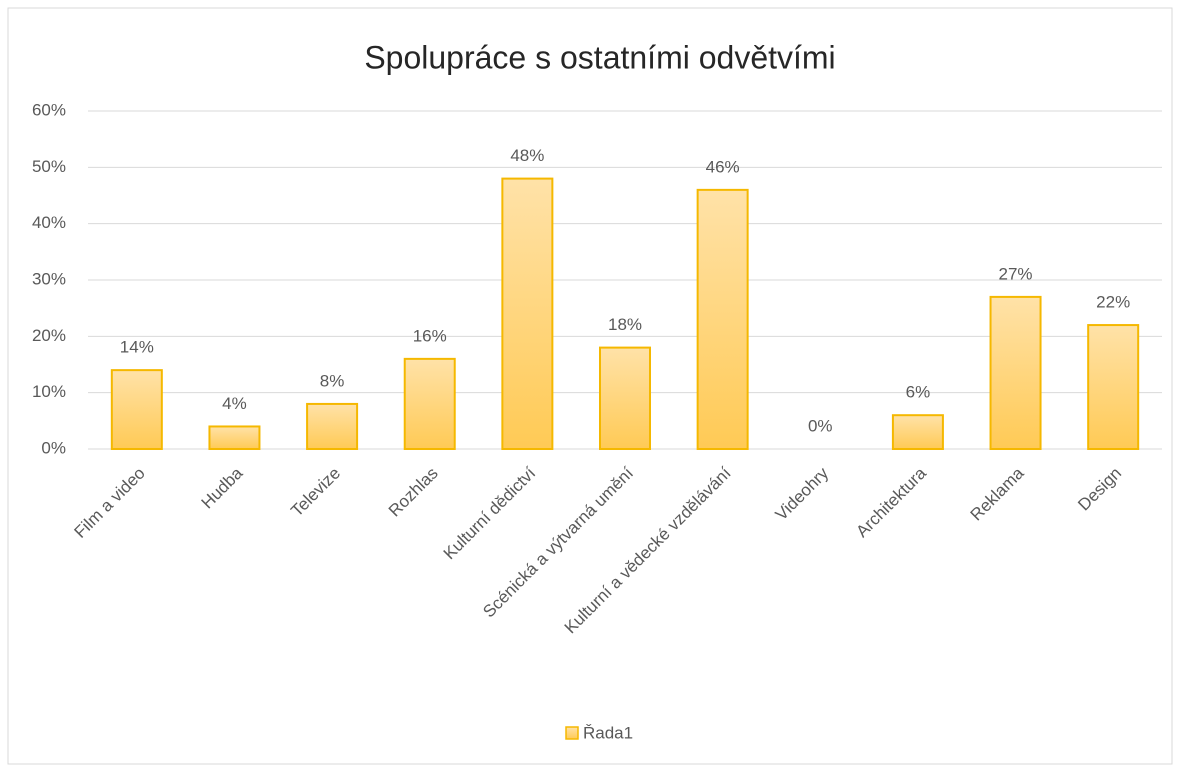  I want to click on data-label: 27%, so click(1016, 273).